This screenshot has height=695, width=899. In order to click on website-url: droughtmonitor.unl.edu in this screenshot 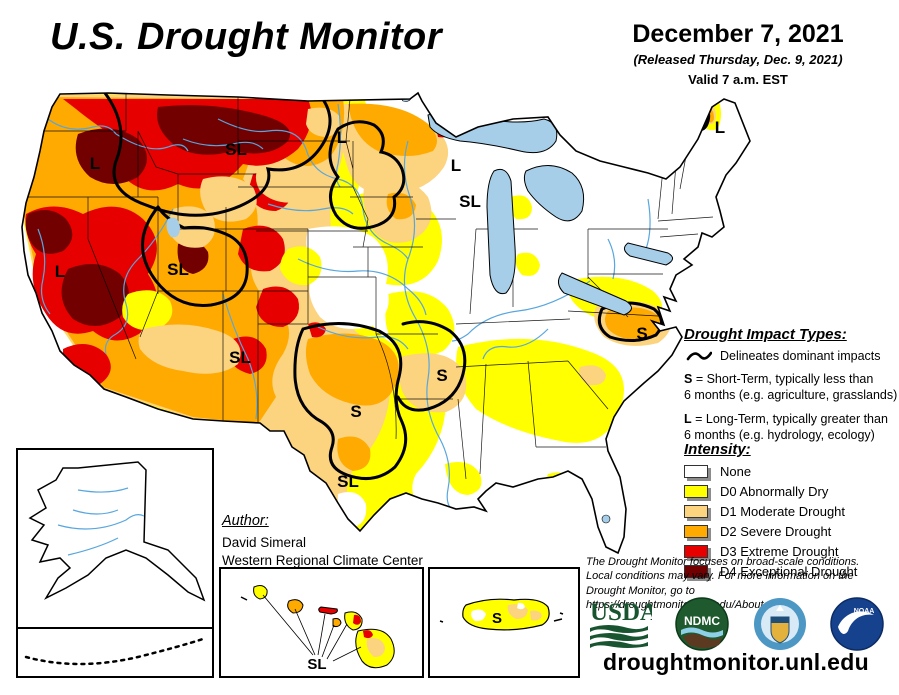, I will do `click(736, 662)`.